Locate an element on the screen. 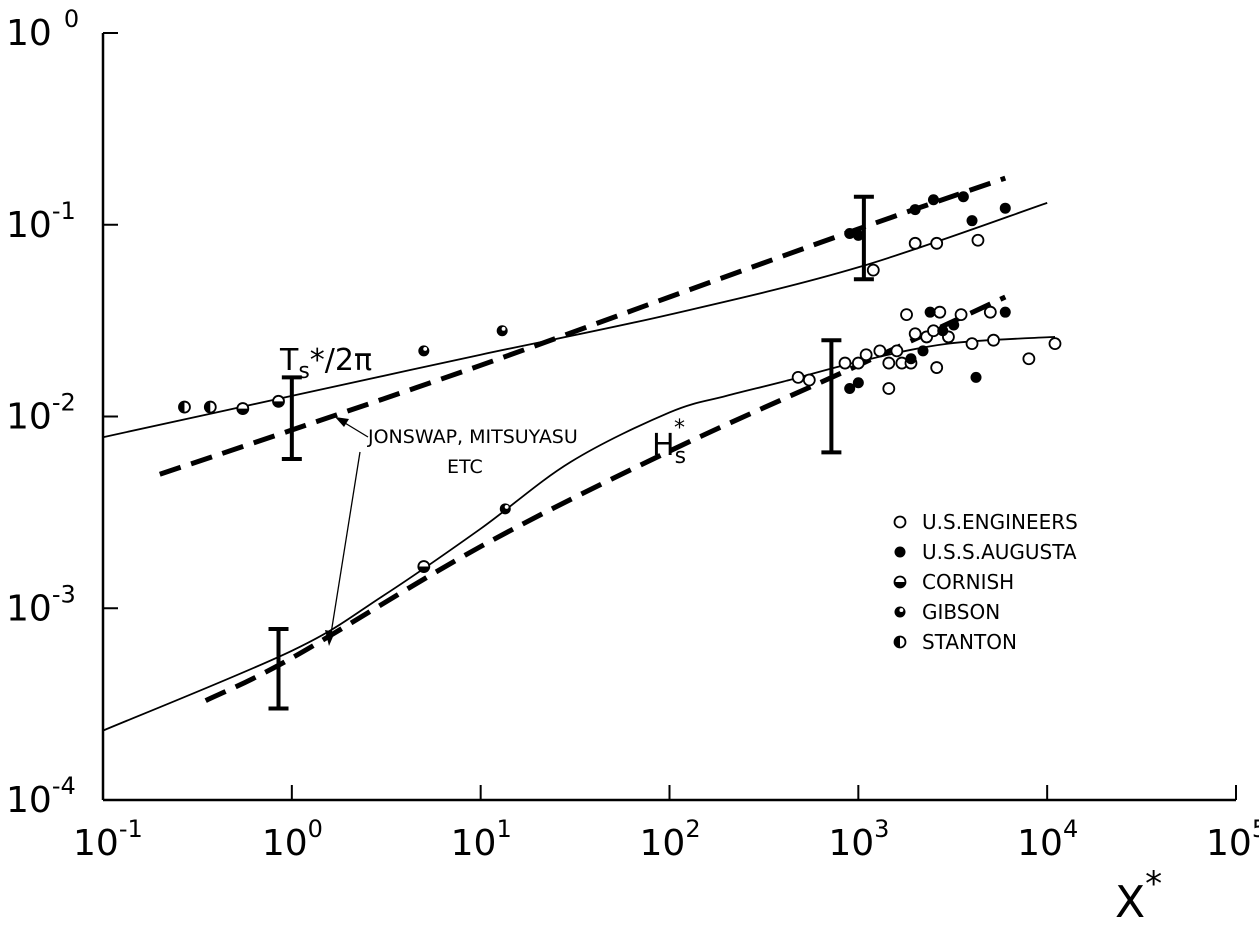 The width and height of the screenshot is (1259, 925). y-tick-label-2: 10⁻² is located at coordinates (41, 413).